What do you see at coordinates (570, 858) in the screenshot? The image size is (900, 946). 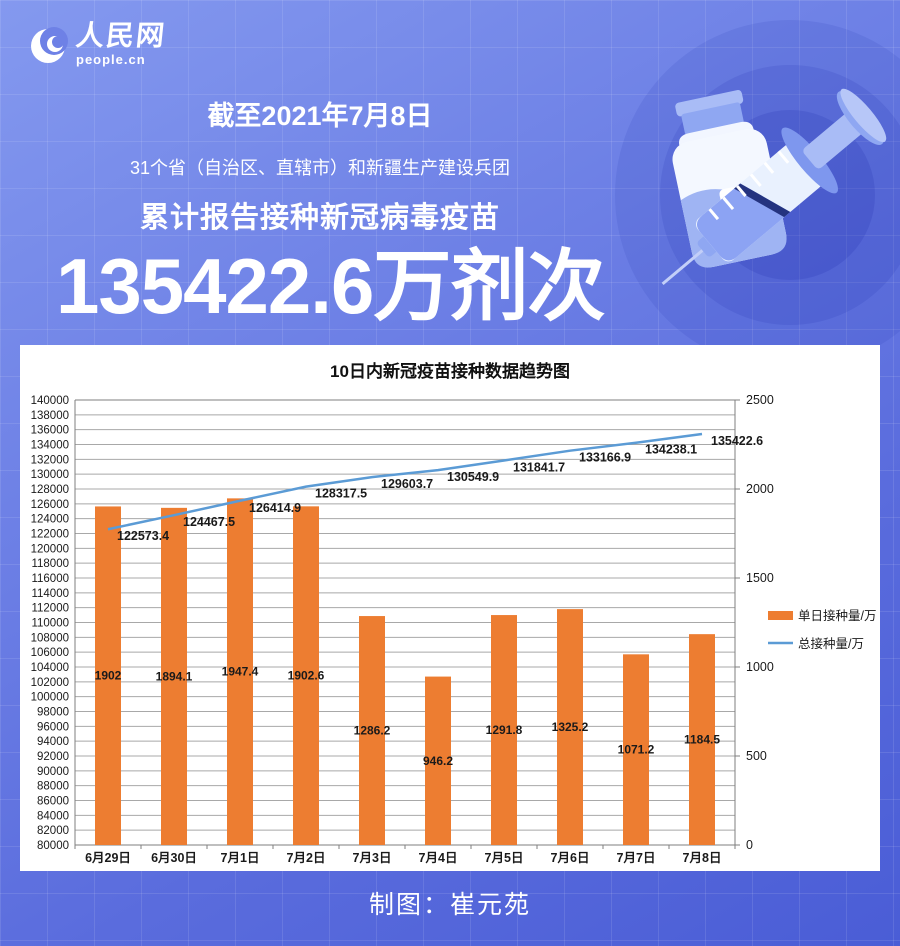 I see `svg-text: 7月6日` at bounding box center [570, 858].